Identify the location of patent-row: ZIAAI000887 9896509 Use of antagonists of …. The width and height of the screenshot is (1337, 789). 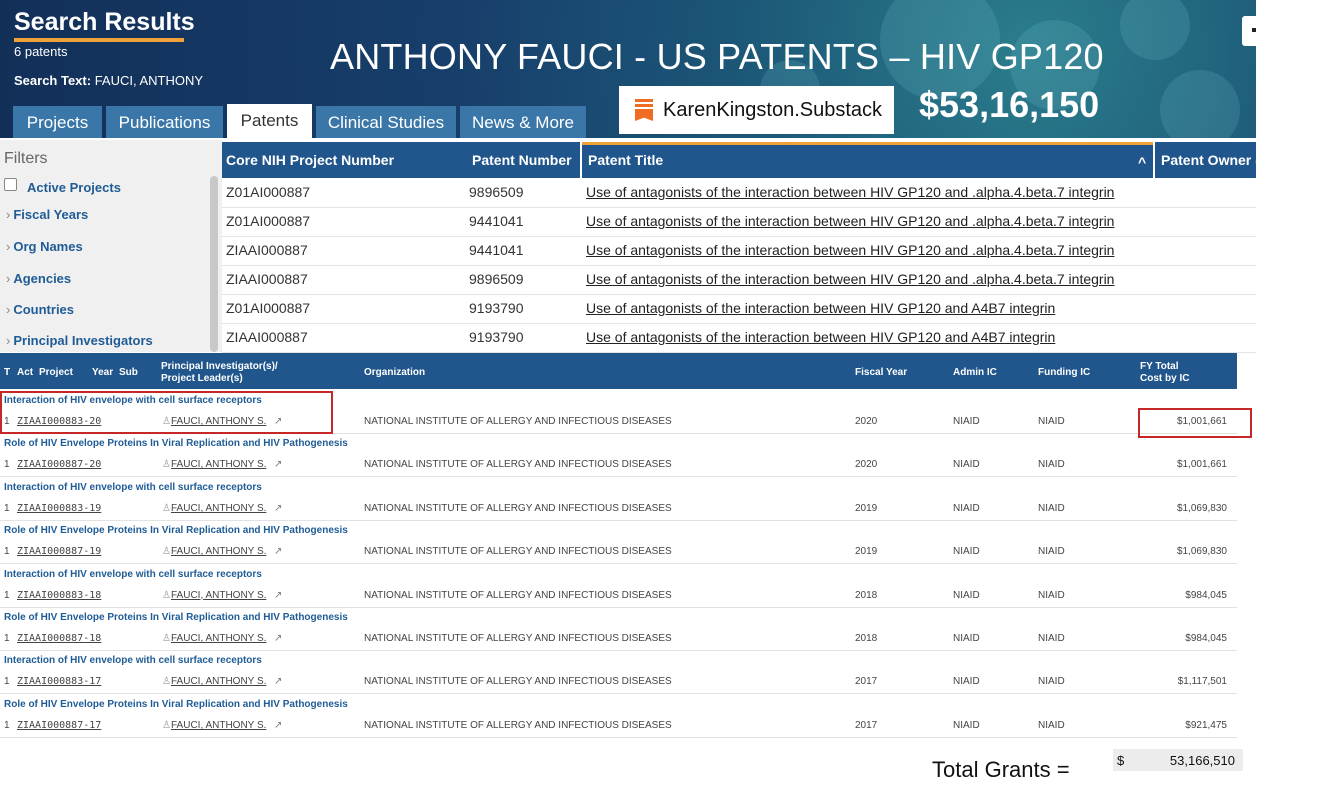
(739, 280).